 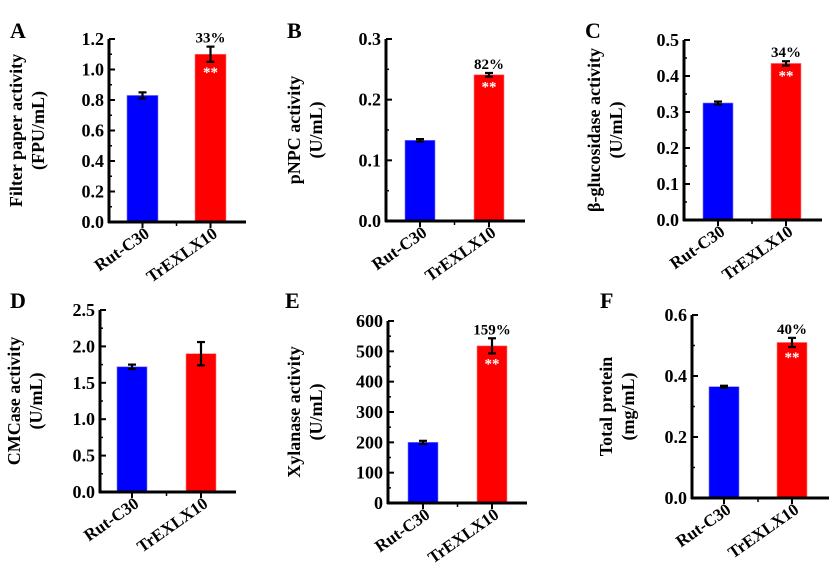 What do you see at coordinates (489, 65) in the screenshot?
I see `percent-increase-label: 82%` at bounding box center [489, 65].